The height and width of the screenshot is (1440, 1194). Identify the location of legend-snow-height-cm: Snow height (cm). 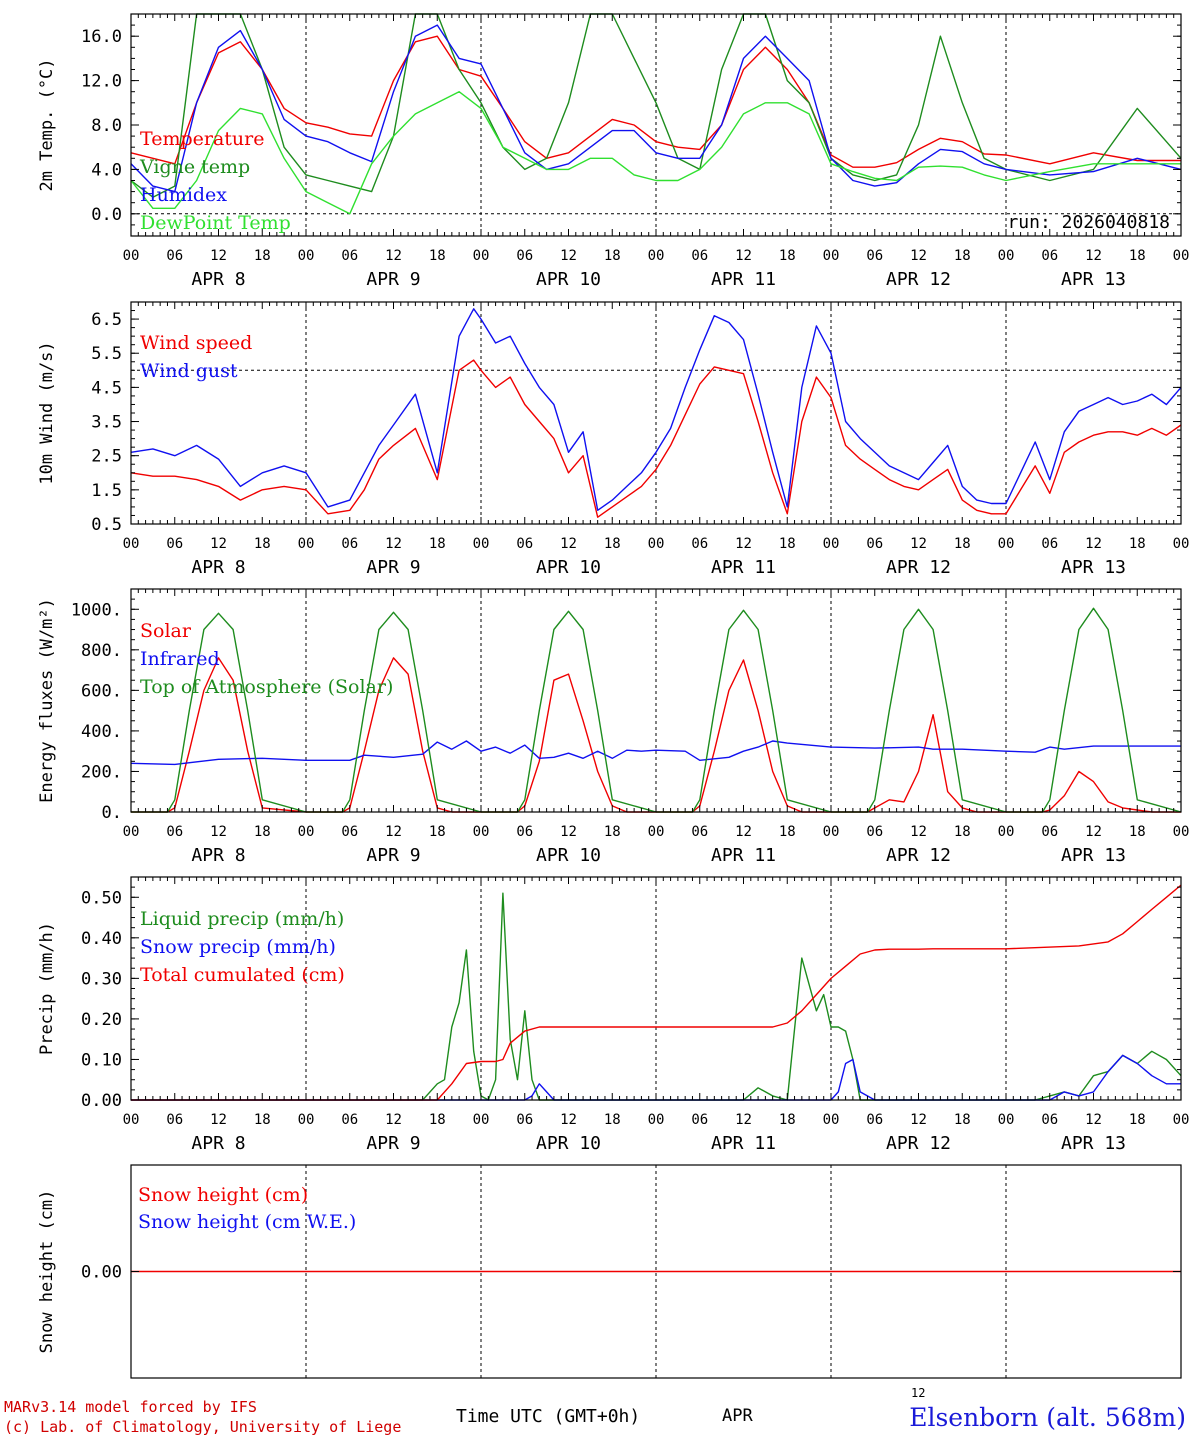
(223, 1195).